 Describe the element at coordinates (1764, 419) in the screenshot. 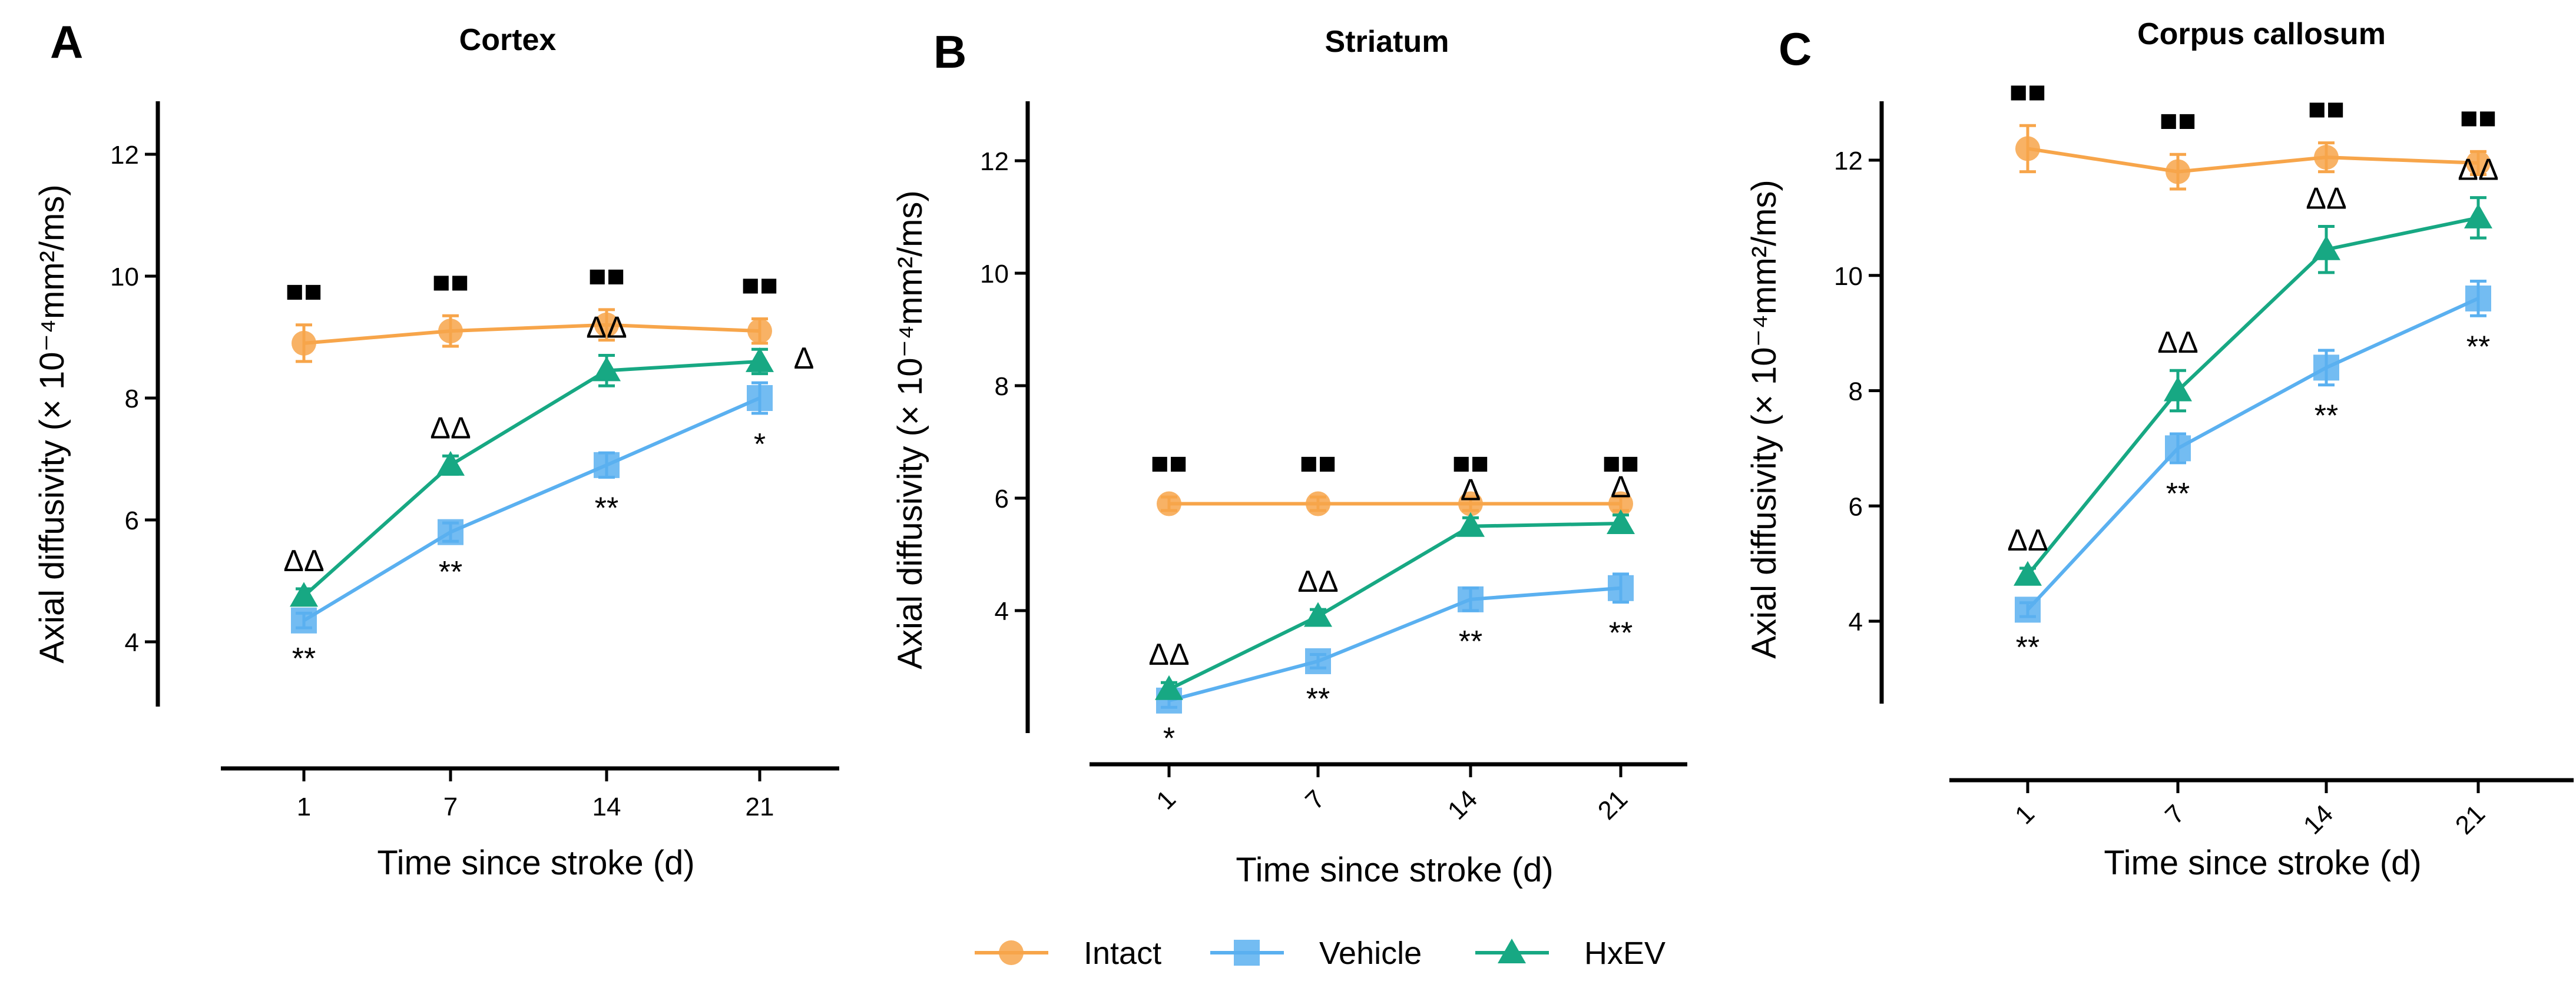

I see `y-axis-title: Axial diffusivity (× 10⁻⁴mm²/ms)` at that location.